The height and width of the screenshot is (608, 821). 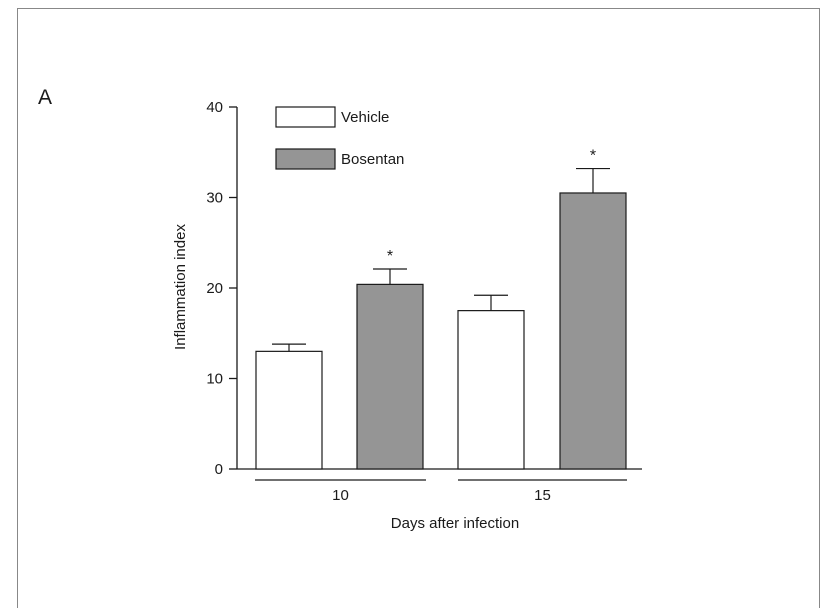 I want to click on legend-label: Bosentan, so click(x=372, y=159).